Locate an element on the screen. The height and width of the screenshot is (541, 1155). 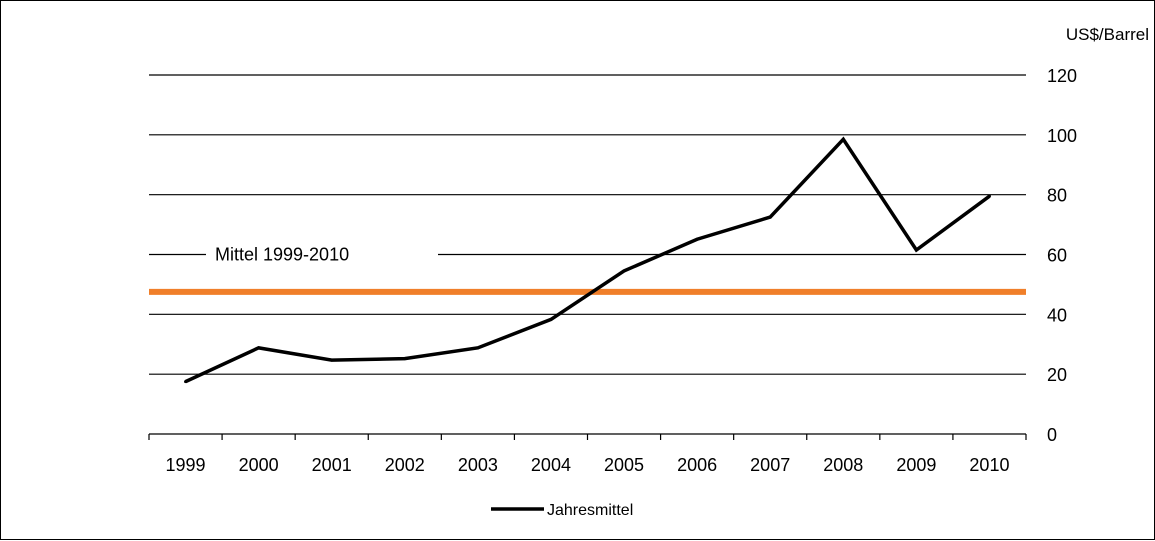
x-tick-label-2006: 2006 is located at coordinates (697, 465).